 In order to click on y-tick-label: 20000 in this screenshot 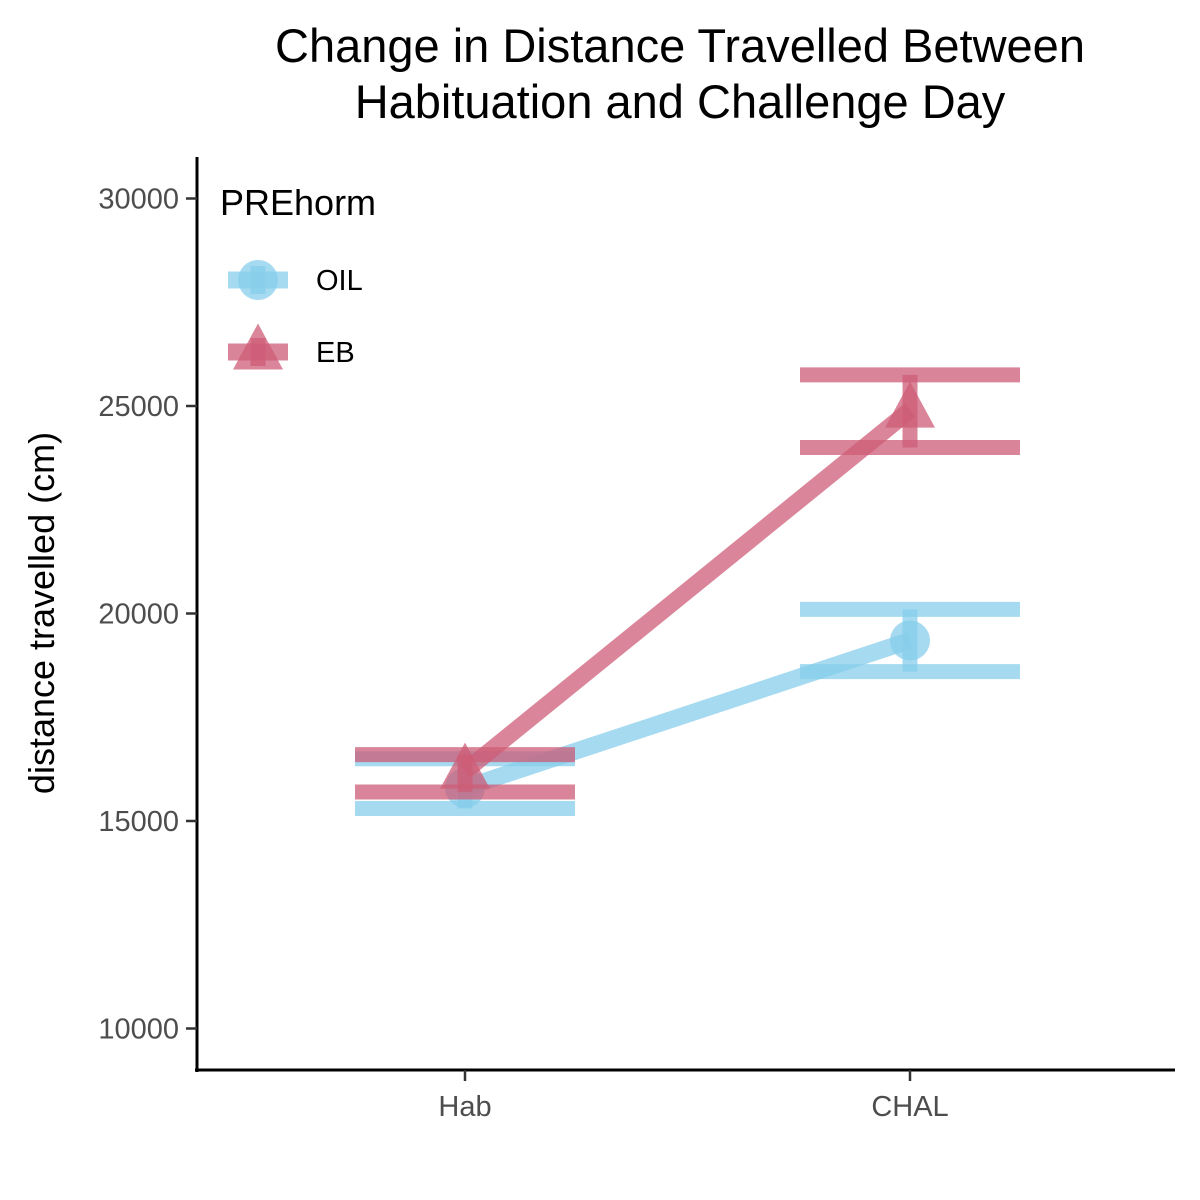, I will do `click(138, 615)`.